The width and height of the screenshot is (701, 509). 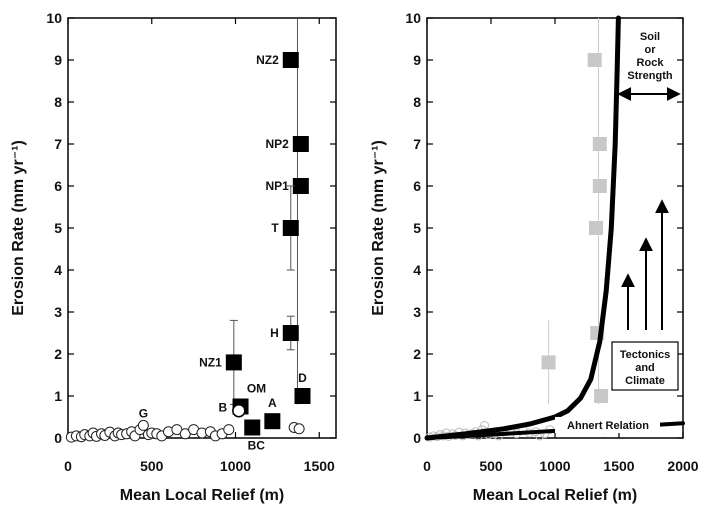 What do you see at coordinates (290, 60) in the screenshot?
I see `left-data-point-nz2` at bounding box center [290, 60].